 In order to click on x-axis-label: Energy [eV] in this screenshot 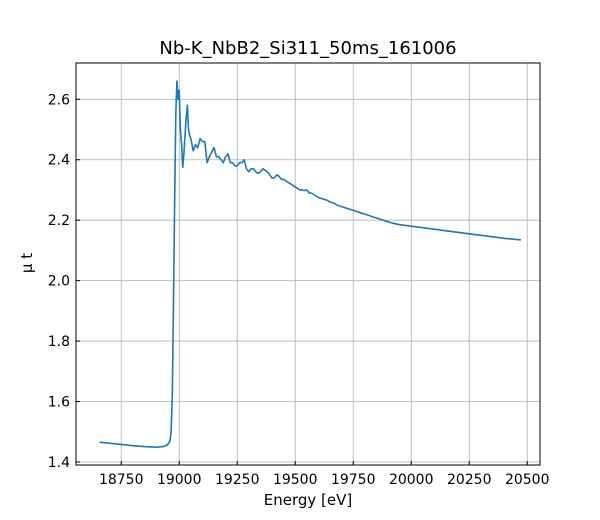, I will do `click(308, 500)`.